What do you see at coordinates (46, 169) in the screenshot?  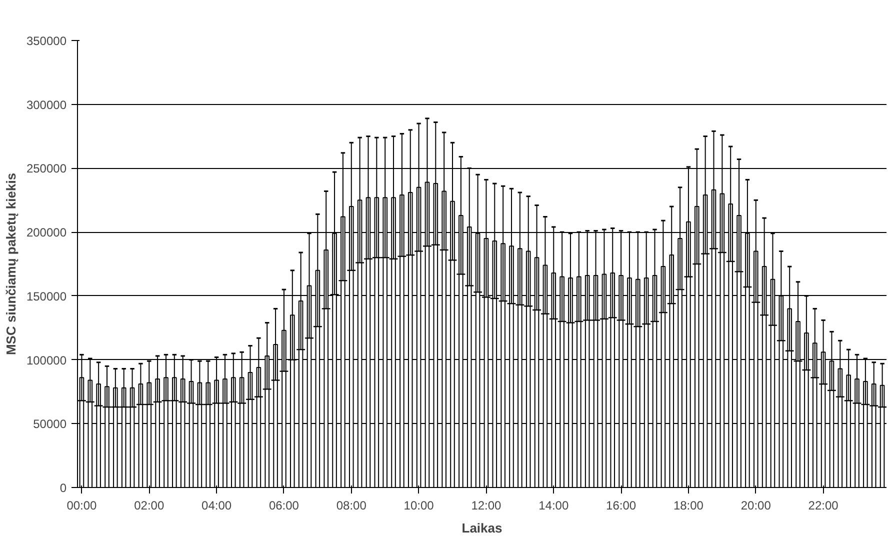 I see `y-tick-label: 250000` at bounding box center [46, 169].